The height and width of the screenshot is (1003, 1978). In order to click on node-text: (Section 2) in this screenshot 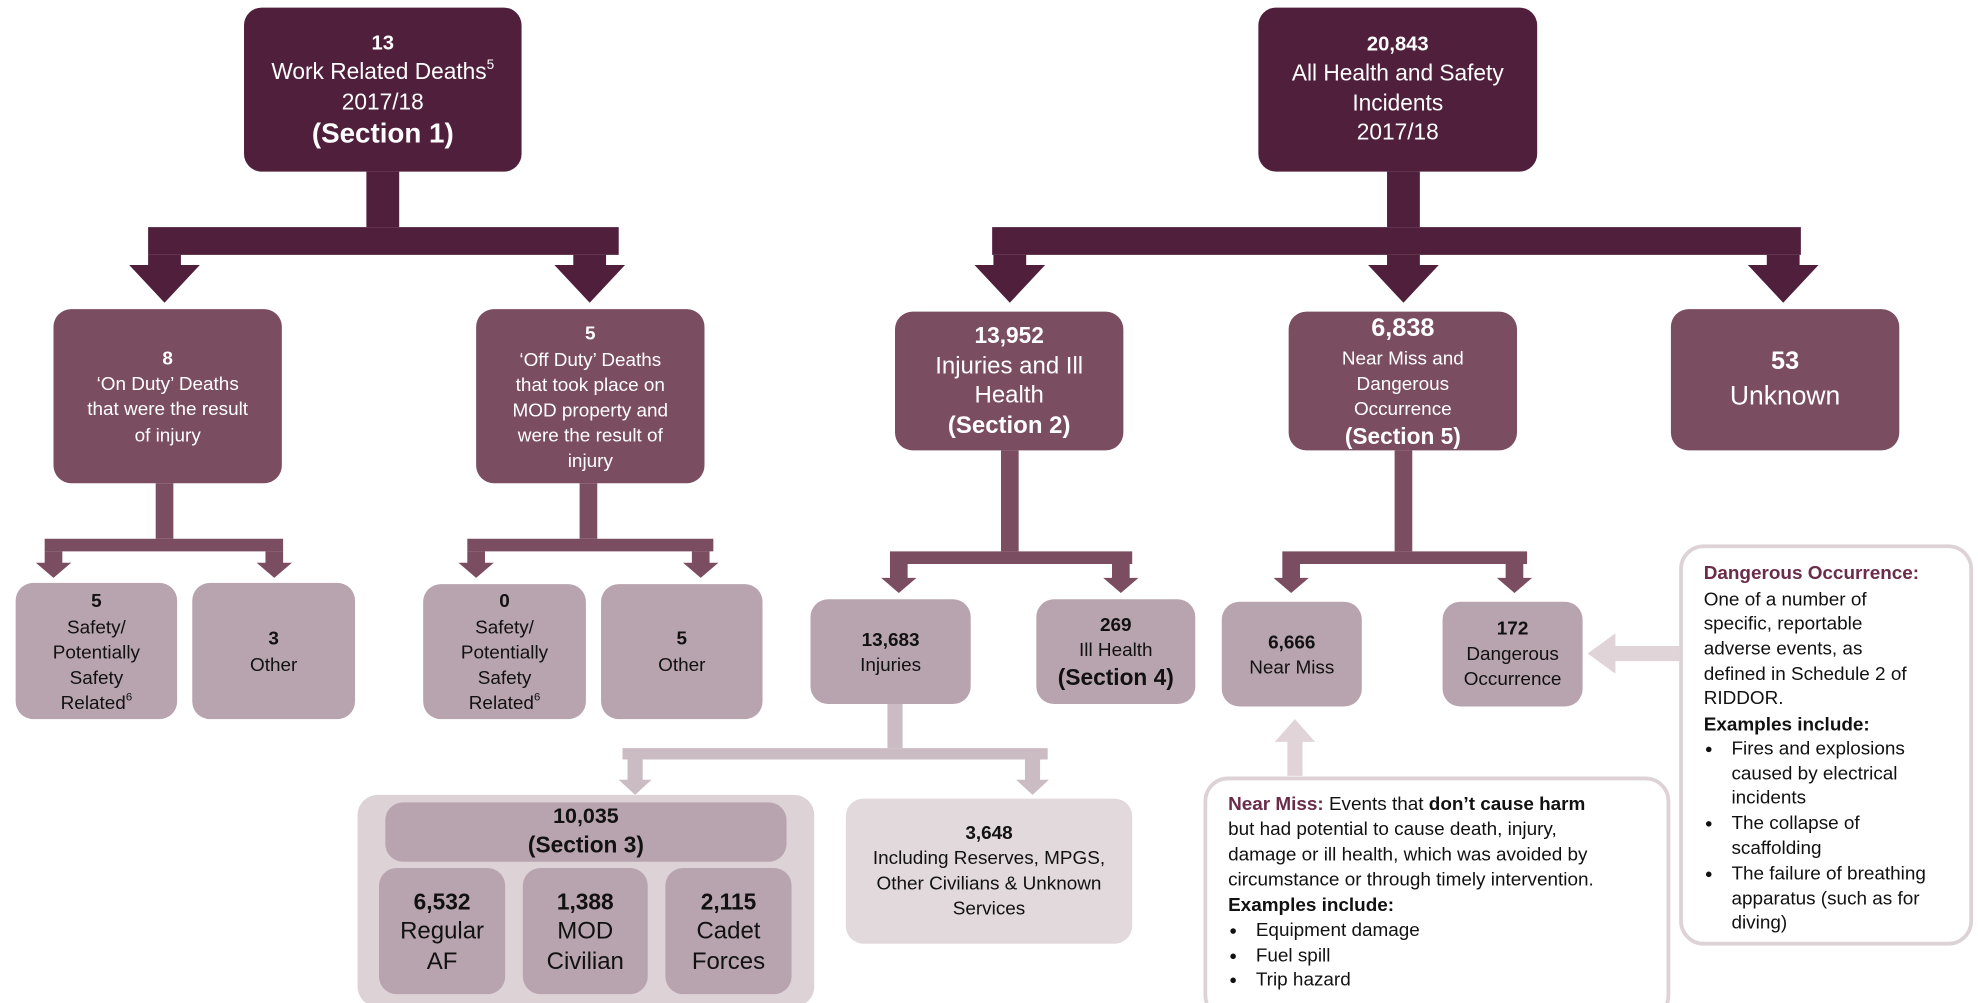, I will do `click(1009, 425)`.